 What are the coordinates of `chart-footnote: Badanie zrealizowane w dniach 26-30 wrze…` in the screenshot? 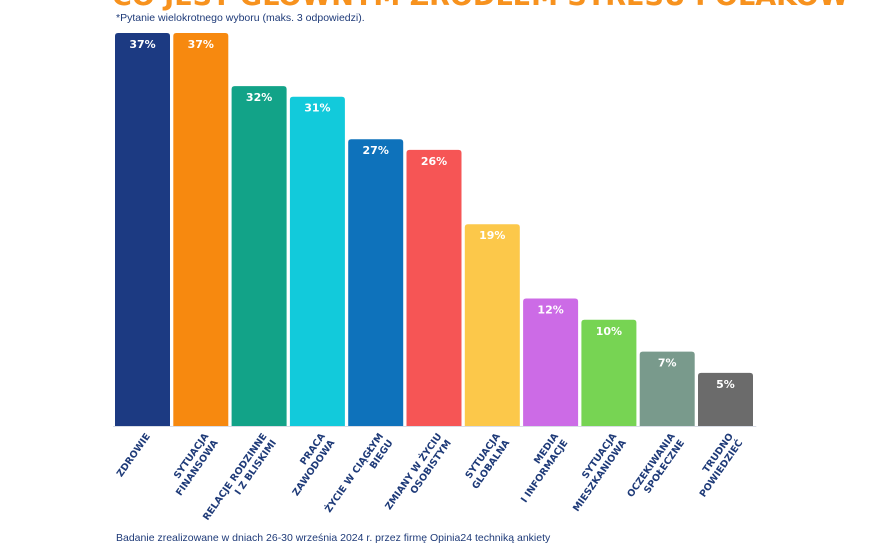 It's located at (333, 538).